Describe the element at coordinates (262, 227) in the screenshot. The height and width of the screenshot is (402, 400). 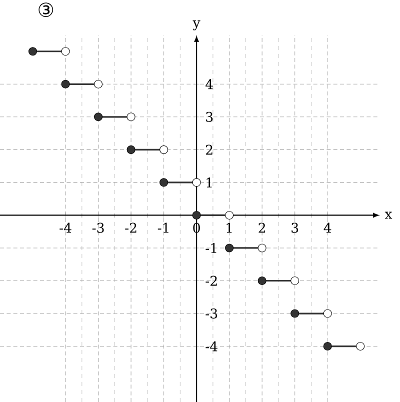
I see `x-tick-label: 2` at that location.